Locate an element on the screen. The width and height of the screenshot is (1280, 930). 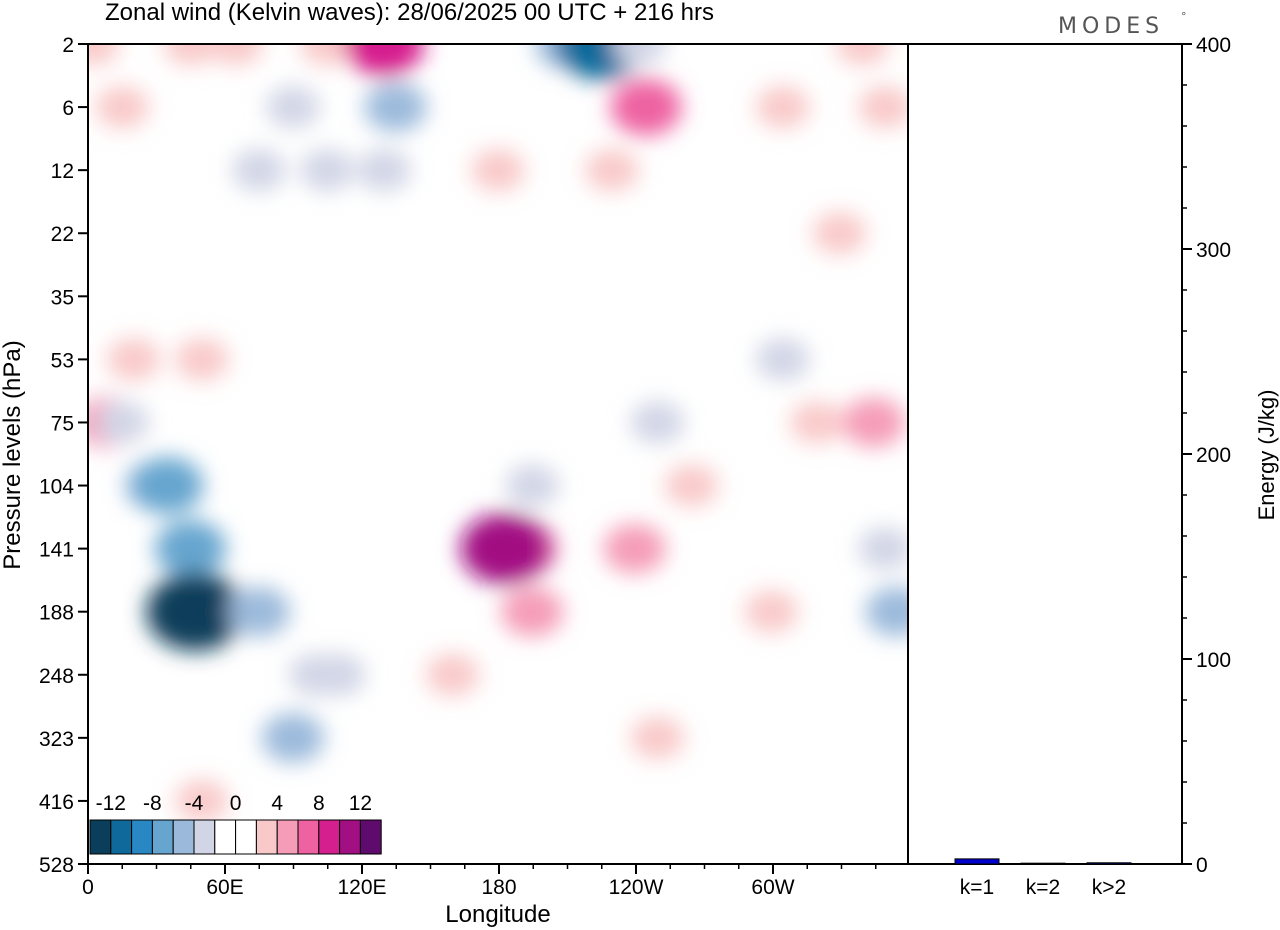
y-tick-label: 248 is located at coordinates (56, 676).